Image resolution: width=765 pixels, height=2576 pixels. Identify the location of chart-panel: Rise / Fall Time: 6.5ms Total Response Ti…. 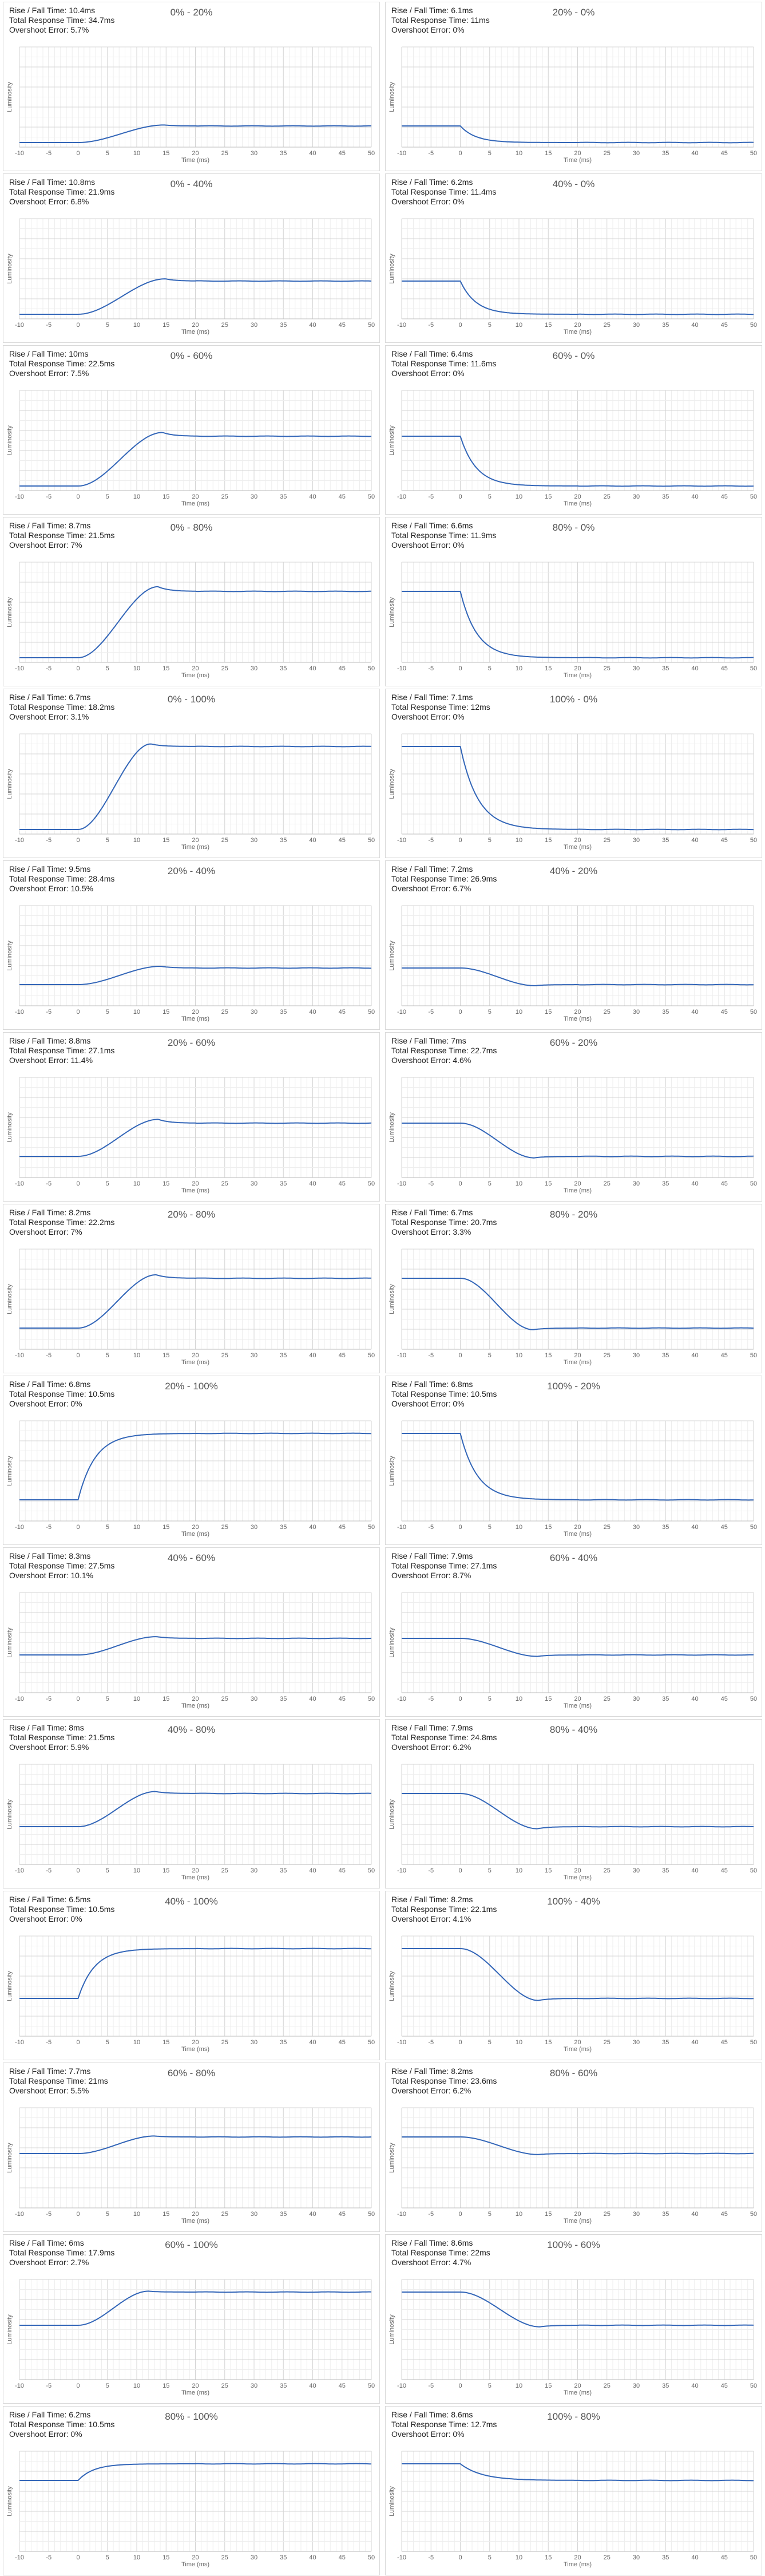
(191, 1975).